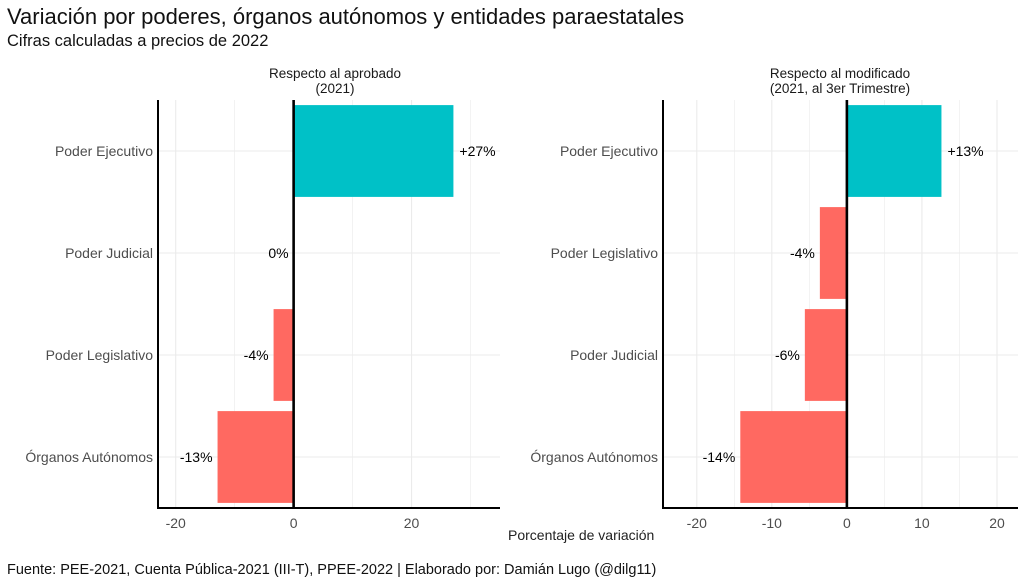 This screenshot has height=585, width=1024. Describe the element at coordinates (335, 73) in the screenshot. I see `panel-title-line: Respecto al aprobado` at that location.